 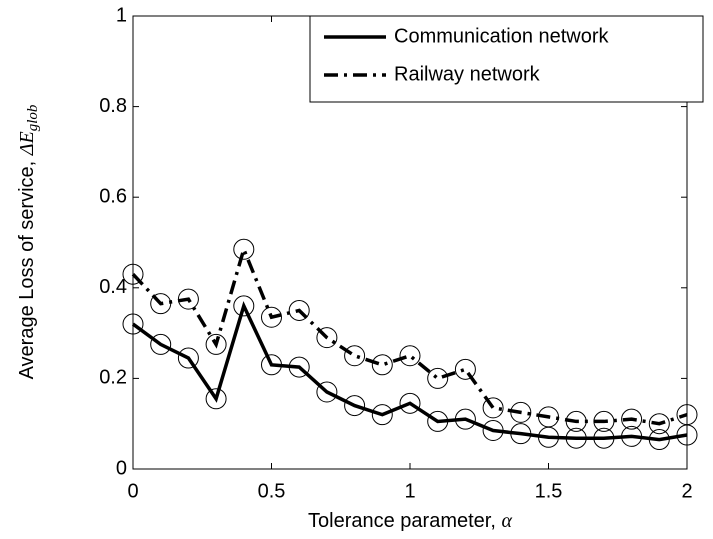 What do you see at coordinates (686, 491) in the screenshot?
I see `x-tick-label: 2` at bounding box center [686, 491].